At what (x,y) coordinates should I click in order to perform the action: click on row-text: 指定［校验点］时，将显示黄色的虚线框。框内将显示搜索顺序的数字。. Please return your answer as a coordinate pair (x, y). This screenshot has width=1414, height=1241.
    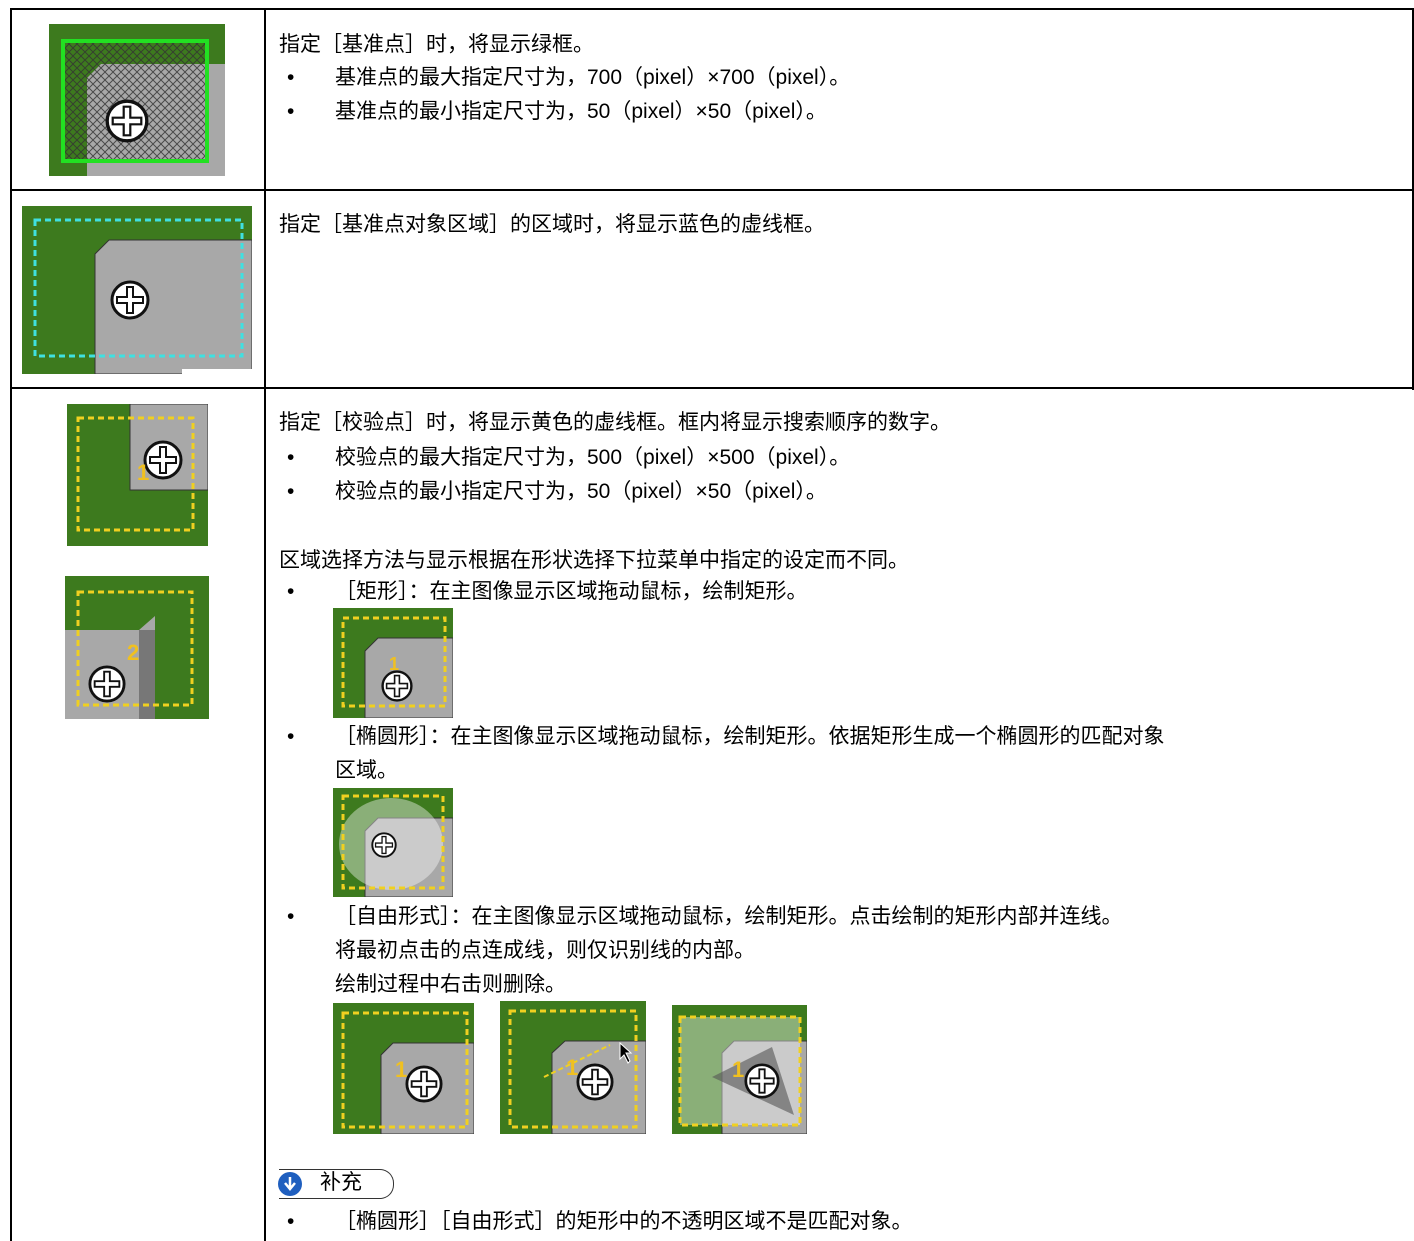
    Looking at the image, I should click on (615, 422).